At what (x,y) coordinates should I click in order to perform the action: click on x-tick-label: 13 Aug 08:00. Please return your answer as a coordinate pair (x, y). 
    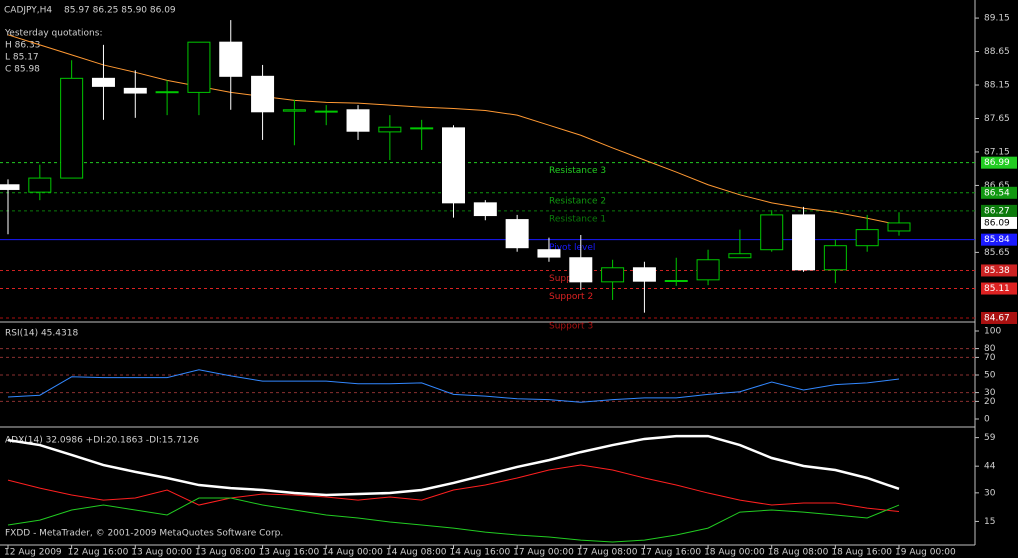
    Looking at the image, I should click on (225, 553).